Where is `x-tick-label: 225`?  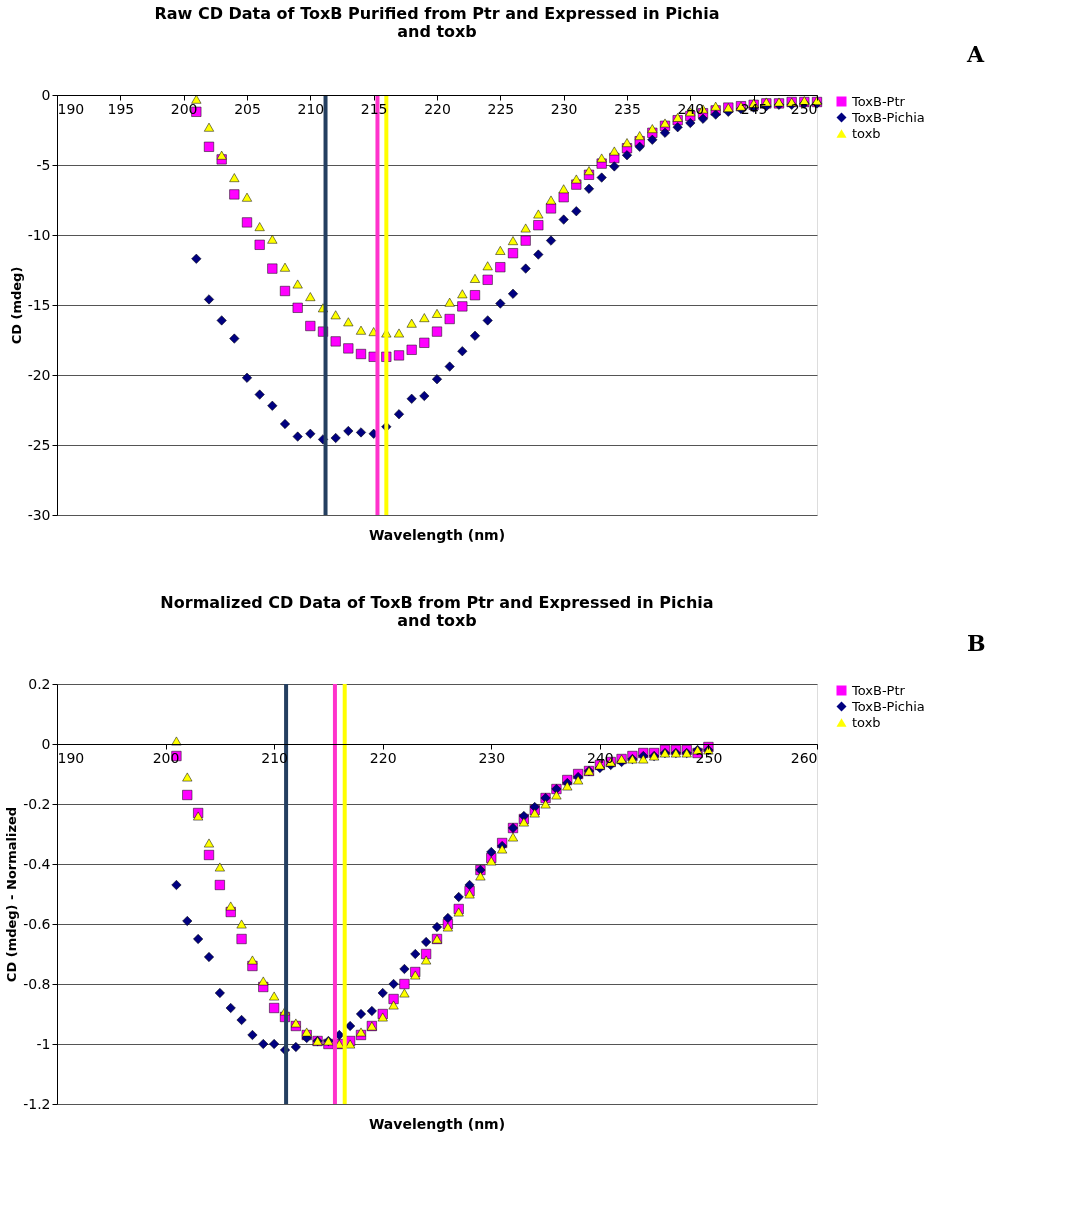
x-tick-label: 225 is located at coordinates (501, 108).